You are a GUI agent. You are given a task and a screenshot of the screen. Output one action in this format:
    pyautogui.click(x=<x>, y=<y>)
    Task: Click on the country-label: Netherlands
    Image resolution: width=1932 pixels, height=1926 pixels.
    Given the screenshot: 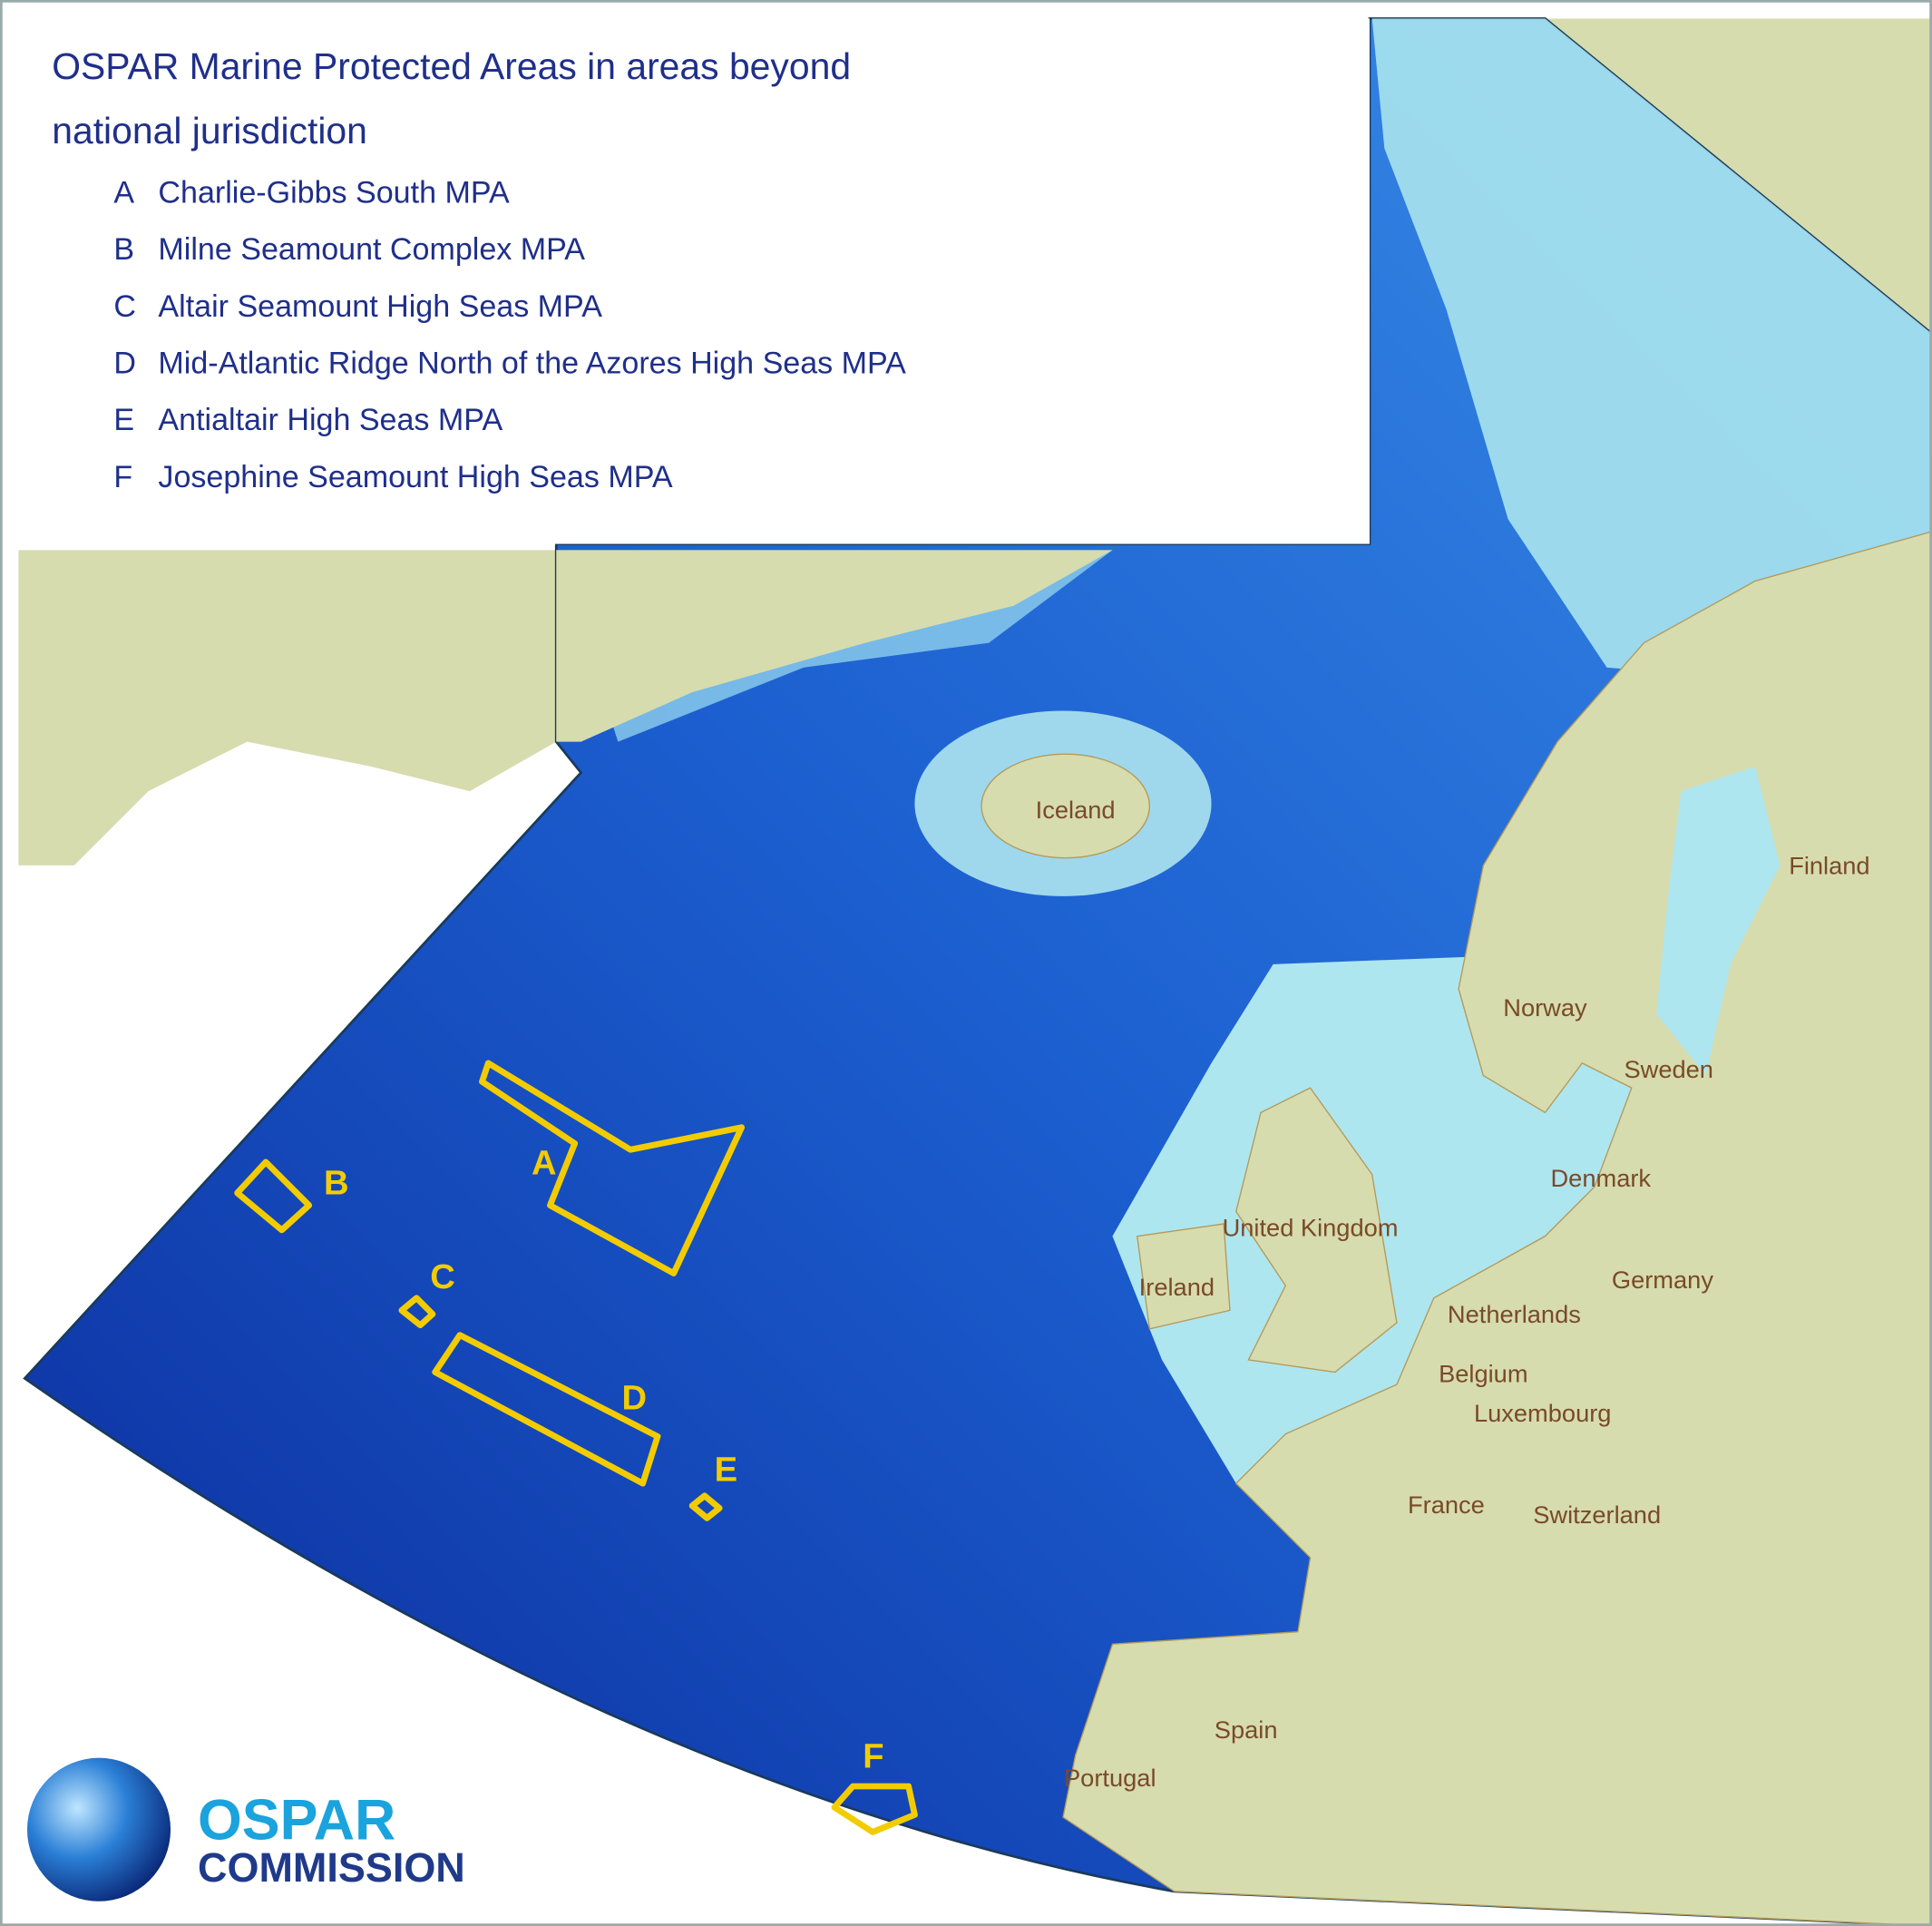 What is the action you would take?
    pyautogui.click(x=1514, y=1314)
    